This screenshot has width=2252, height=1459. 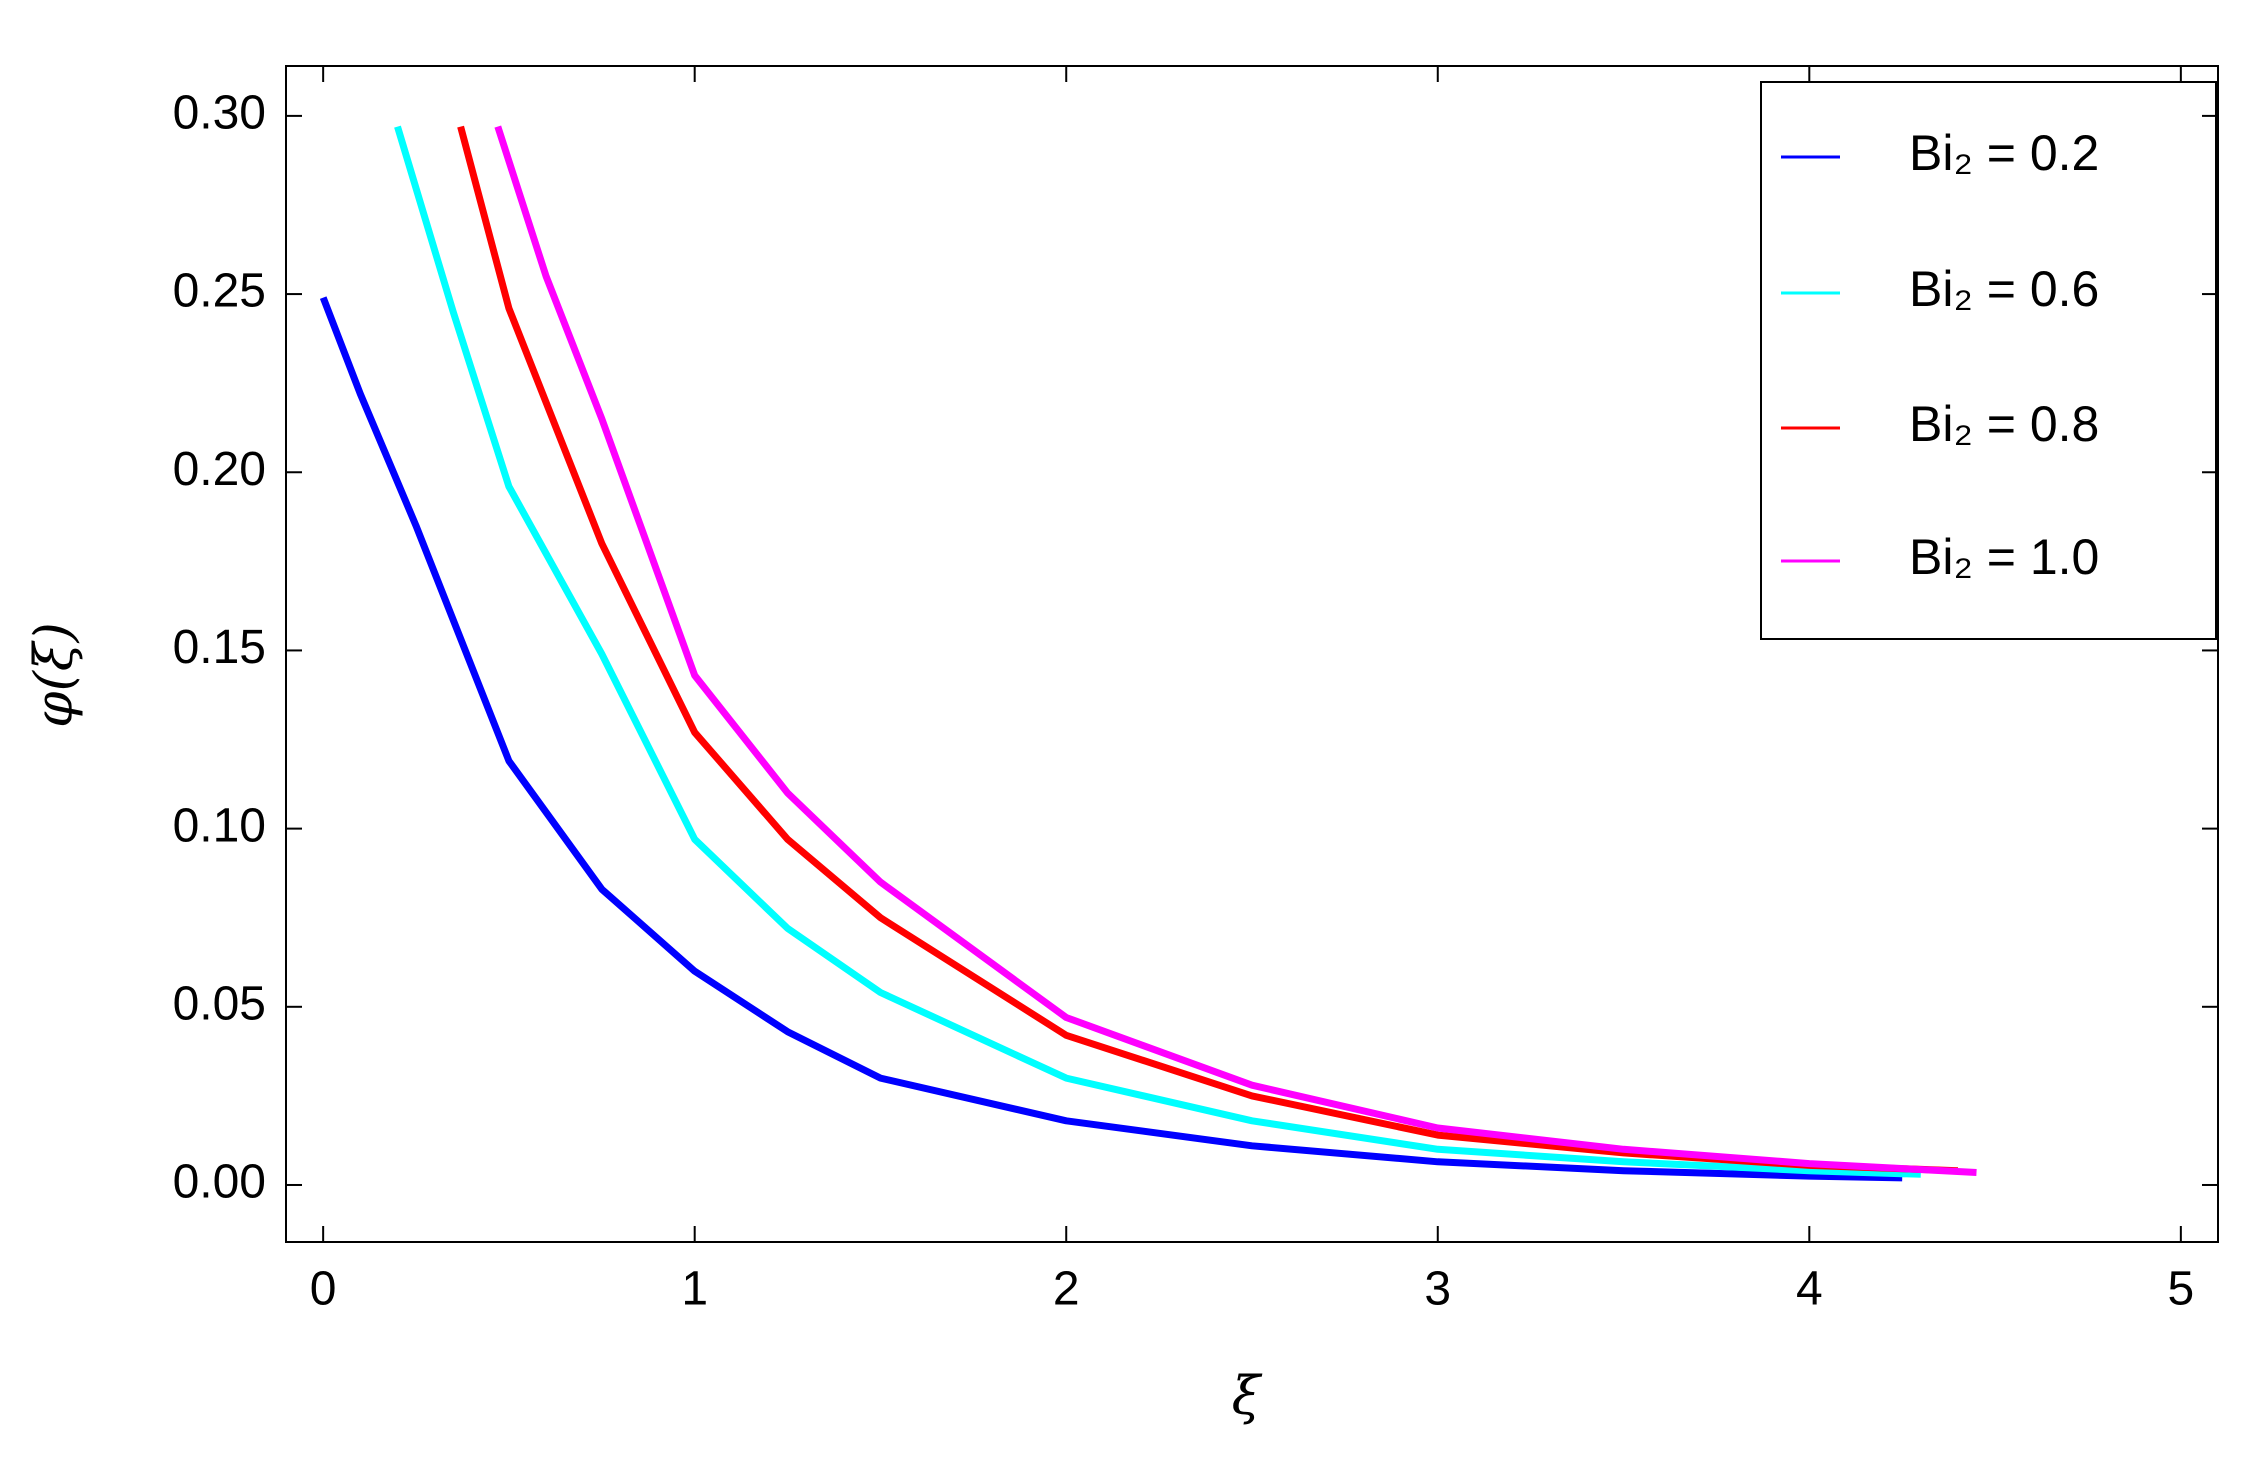 What do you see at coordinates (219, 647) in the screenshot?
I see `y-tick-label: 0.15` at bounding box center [219, 647].